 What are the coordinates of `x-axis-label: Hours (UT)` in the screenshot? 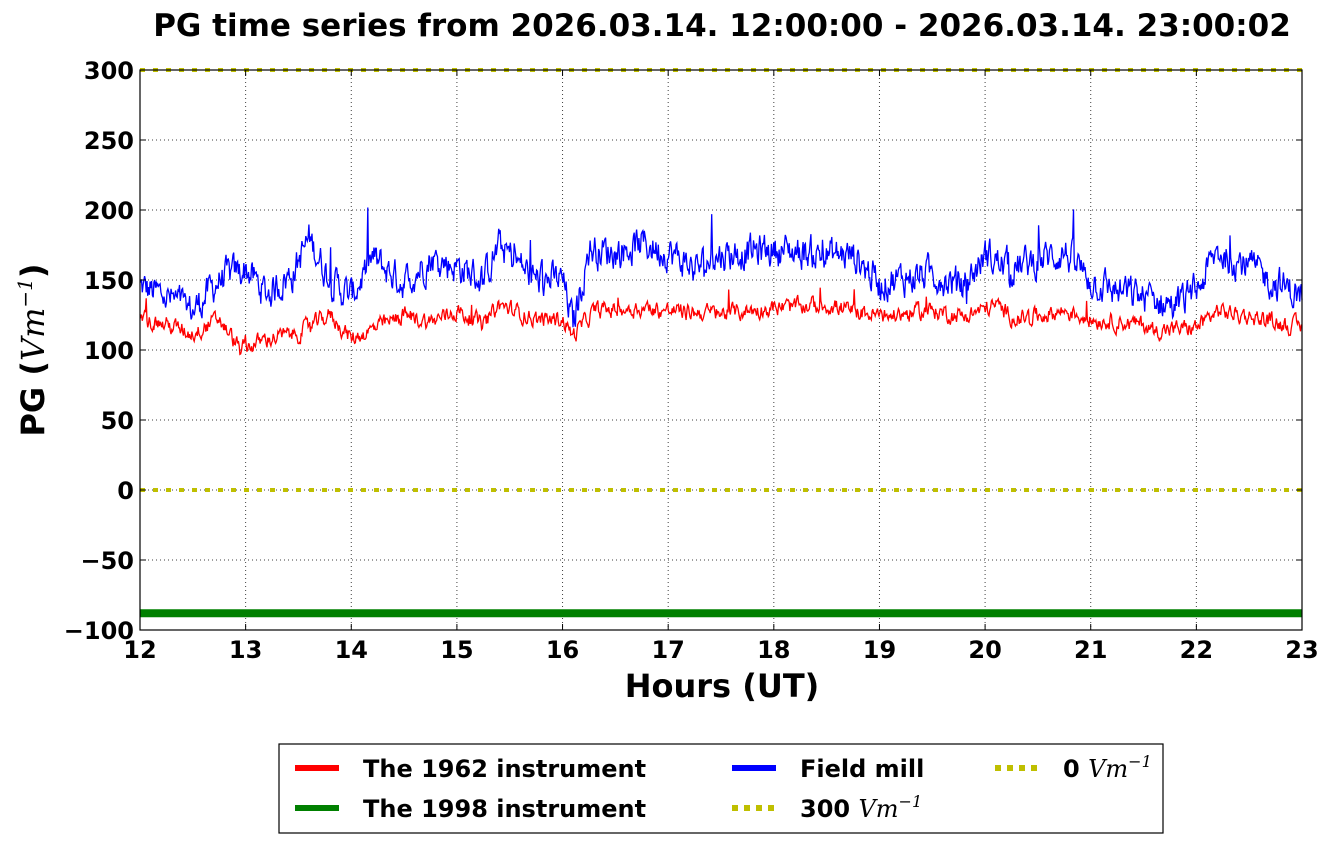 It's located at (722, 686).